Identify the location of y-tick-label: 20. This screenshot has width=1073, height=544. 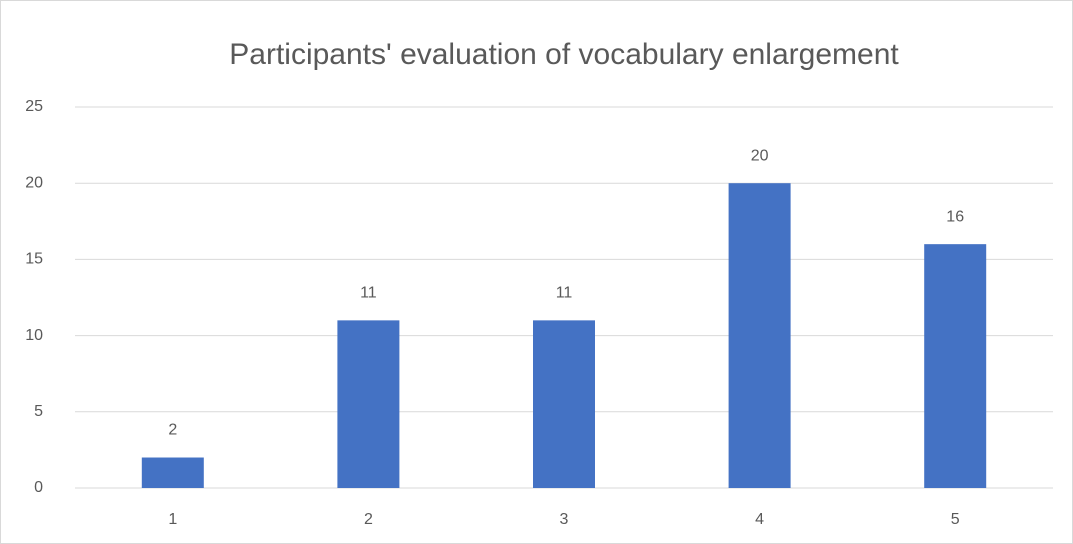
(34, 182).